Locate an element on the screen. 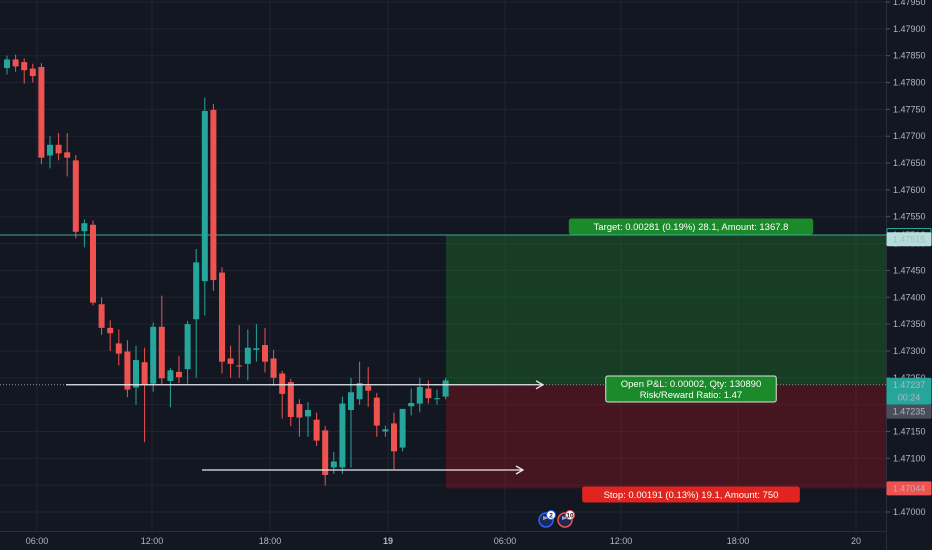 The image size is (932, 550). price-label: 1.47237 is located at coordinates (909, 384).